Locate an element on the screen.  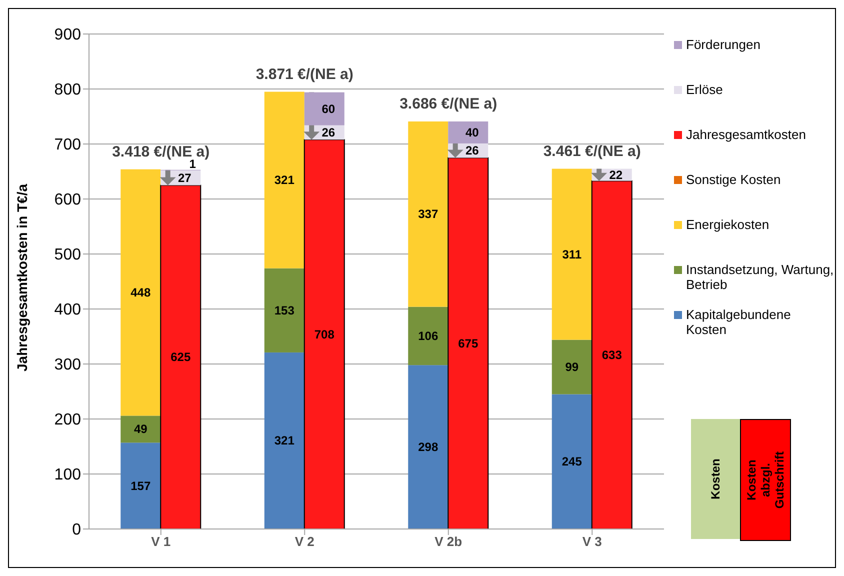
data-label: 157 is located at coordinates (140, 485).